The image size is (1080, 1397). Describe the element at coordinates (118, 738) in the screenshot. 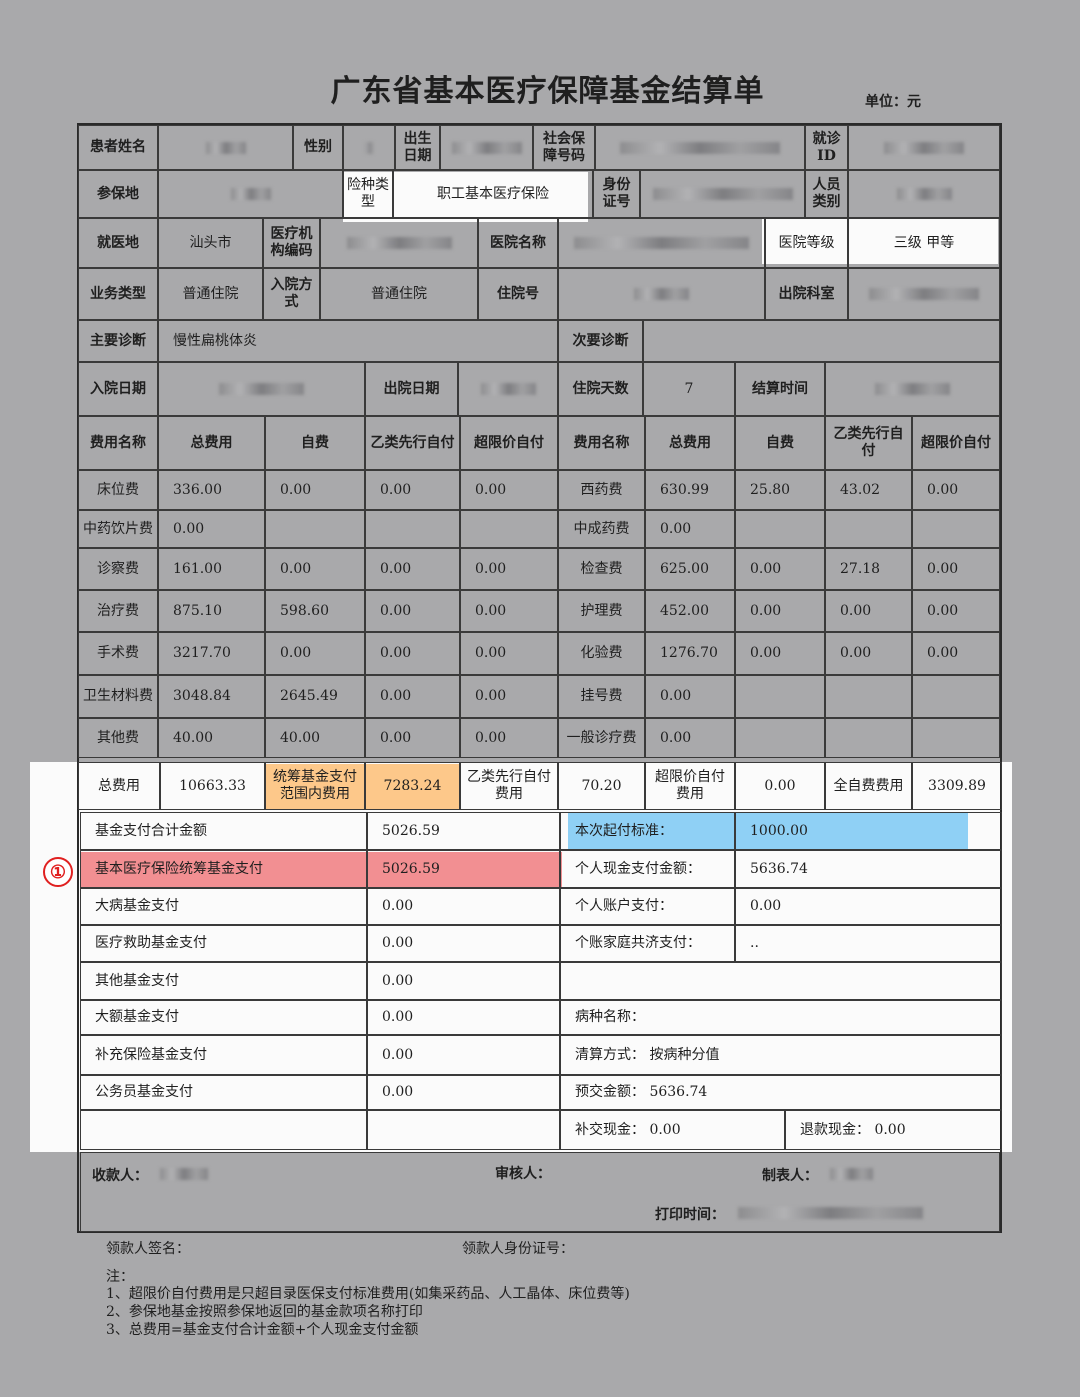

I see `fee-name: 其他费` at that location.